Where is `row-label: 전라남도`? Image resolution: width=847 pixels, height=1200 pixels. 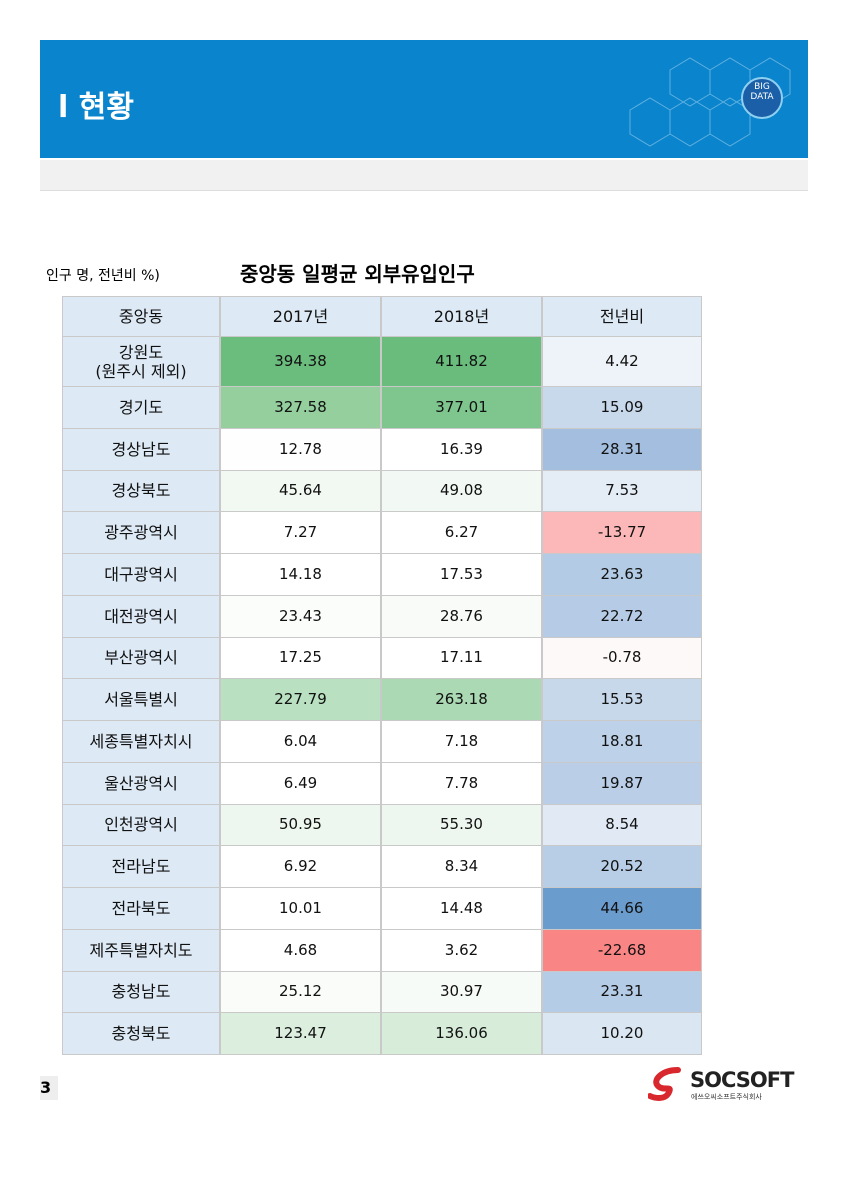
row-label: 전라남도 is located at coordinates (141, 866).